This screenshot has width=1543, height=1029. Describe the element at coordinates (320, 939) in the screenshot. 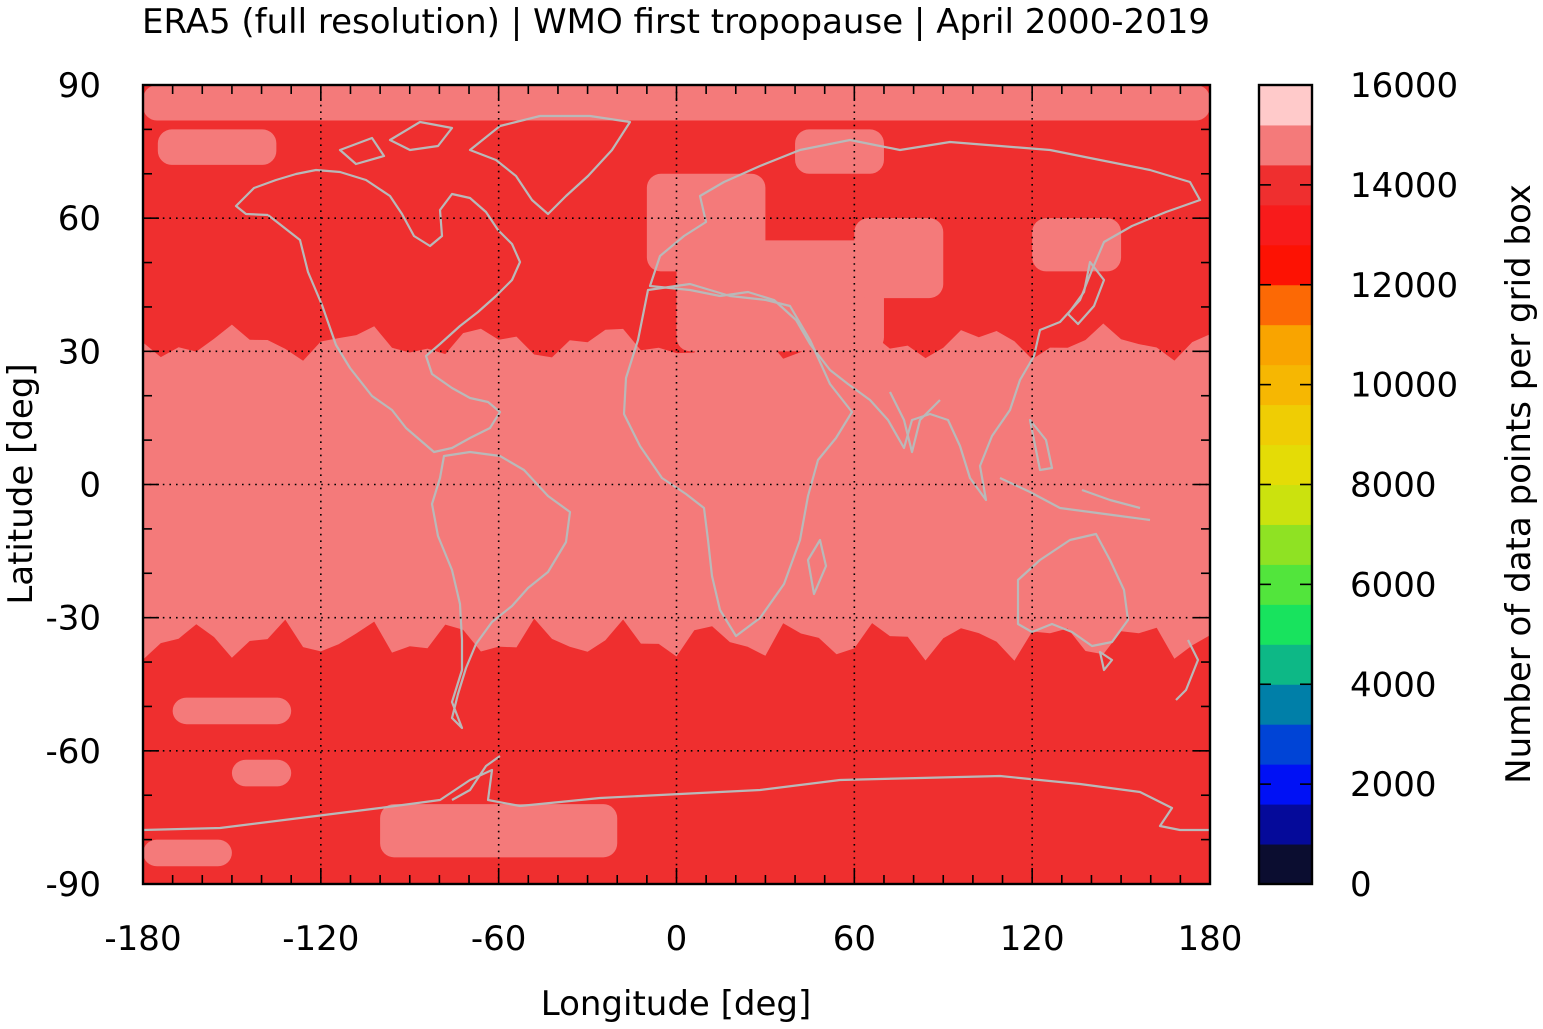

I see `x-tick-label: -120` at that location.